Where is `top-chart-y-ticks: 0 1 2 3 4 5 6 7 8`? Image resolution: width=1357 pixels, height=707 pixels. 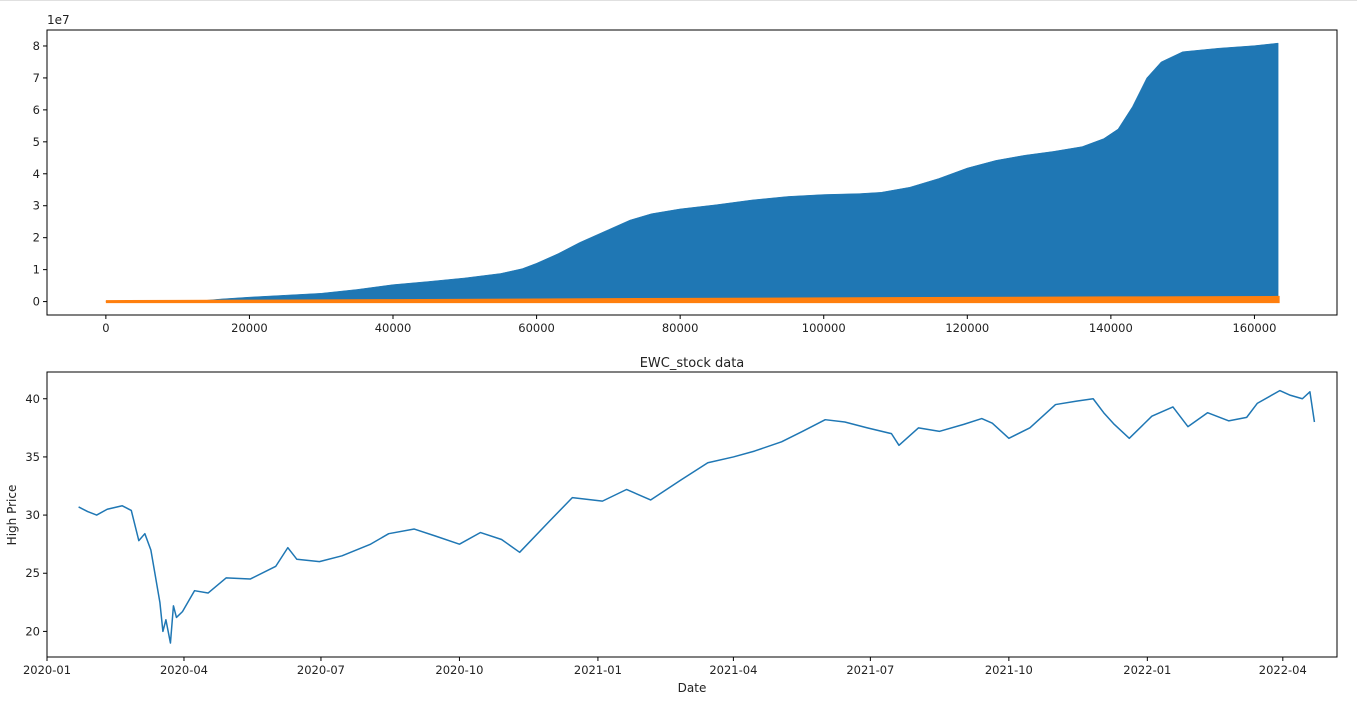 top-chart-y-ticks: 0 1 2 3 4 5 6 7 8 is located at coordinates (40, 174).